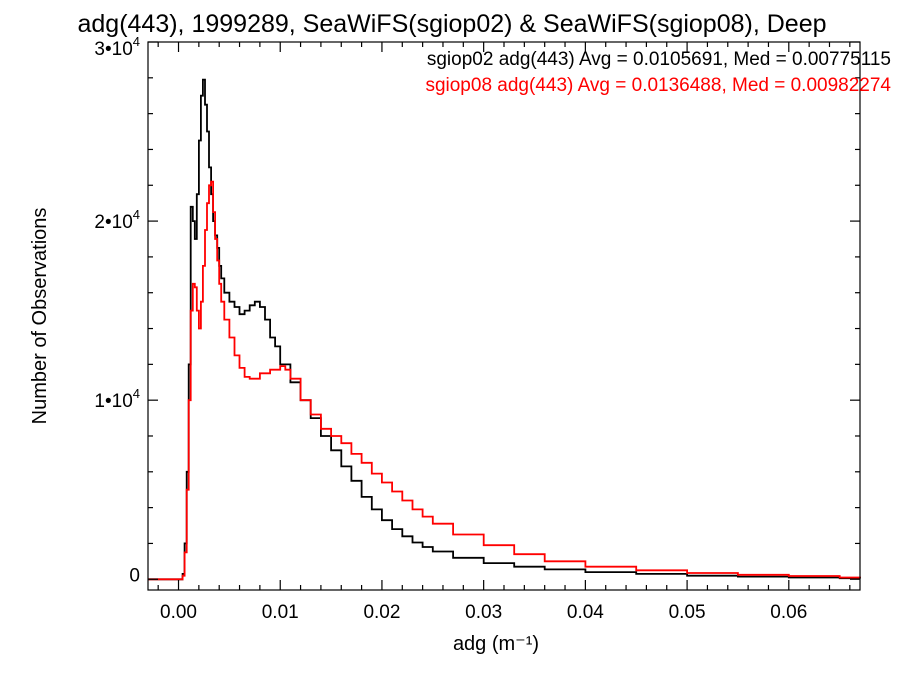  Describe the element at coordinates (280, 612) in the screenshot. I see `x-tick-label: 0.01` at that location.